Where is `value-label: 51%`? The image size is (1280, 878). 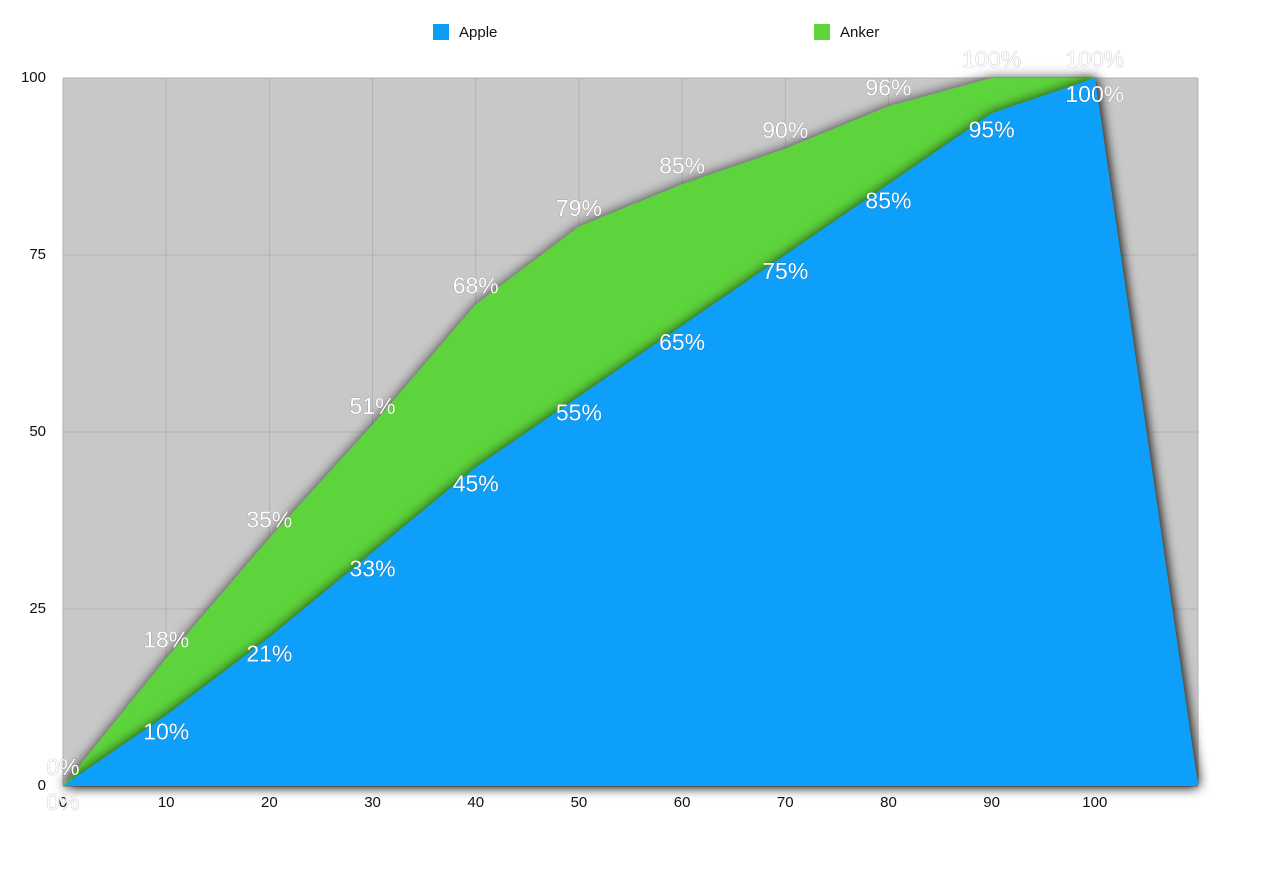
value-label: 51% is located at coordinates (373, 406).